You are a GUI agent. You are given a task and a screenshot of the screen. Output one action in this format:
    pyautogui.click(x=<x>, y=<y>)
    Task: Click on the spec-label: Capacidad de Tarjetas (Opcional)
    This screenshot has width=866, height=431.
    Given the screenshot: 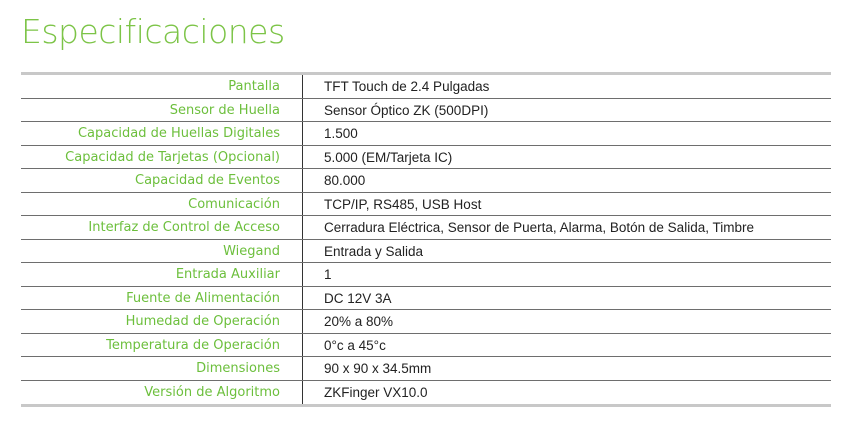 What is the action you would take?
    pyautogui.click(x=162, y=156)
    